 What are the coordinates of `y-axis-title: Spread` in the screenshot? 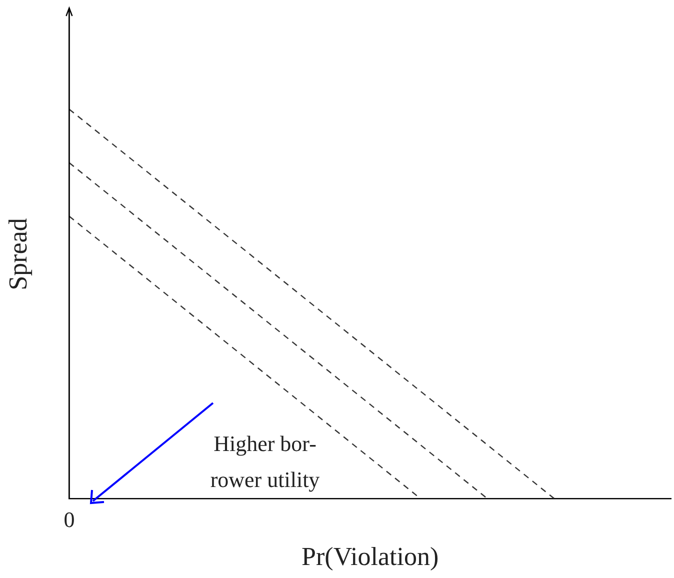 It's located at (17, 254).